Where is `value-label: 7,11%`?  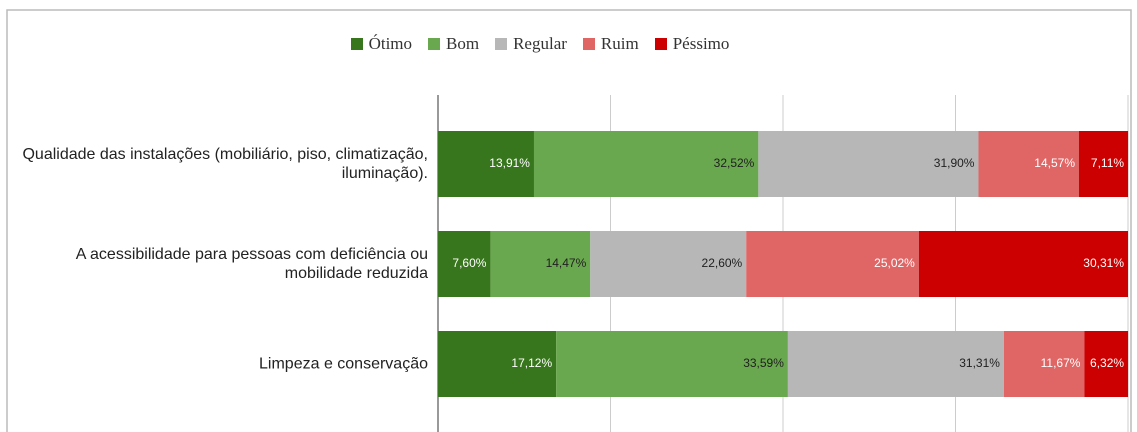
value-label: 7,11% is located at coordinates (1107, 163).